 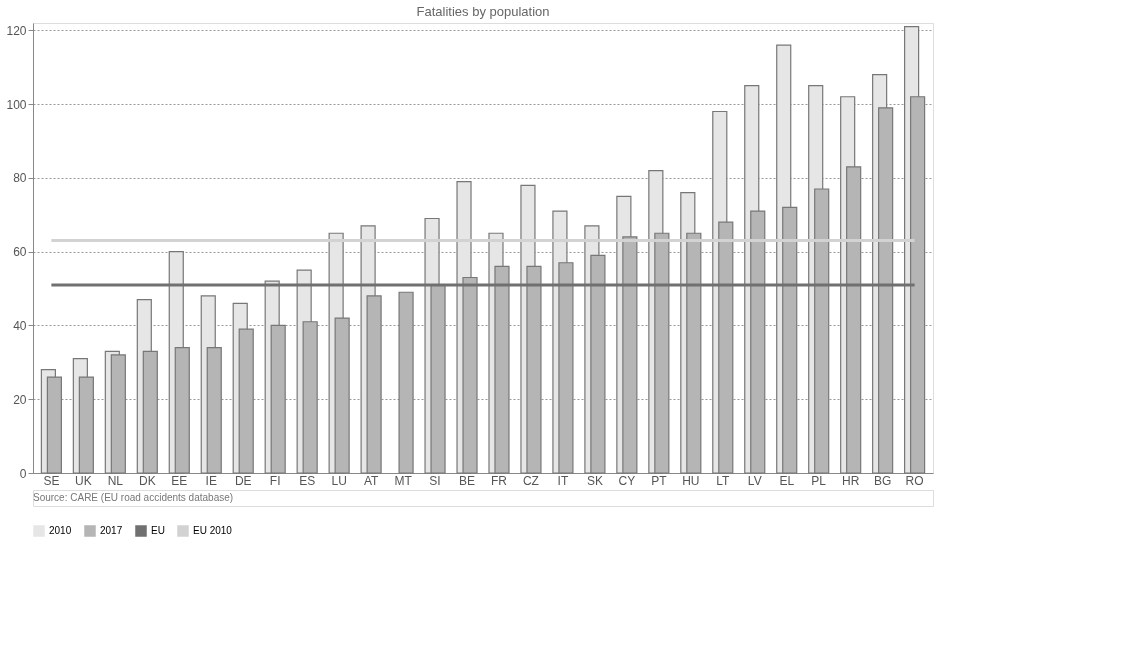 What do you see at coordinates (111, 530) in the screenshot?
I see `legend-label: 2017` at bounding box center [111, 530].